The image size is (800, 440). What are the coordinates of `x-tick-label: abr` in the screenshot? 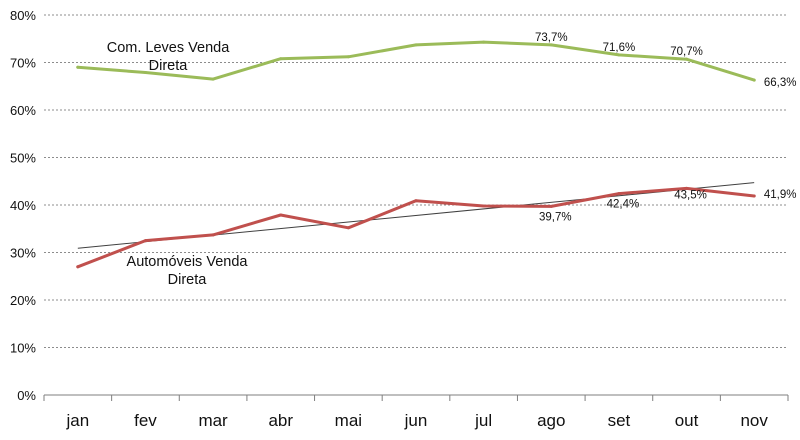 It's located at (280, 420).